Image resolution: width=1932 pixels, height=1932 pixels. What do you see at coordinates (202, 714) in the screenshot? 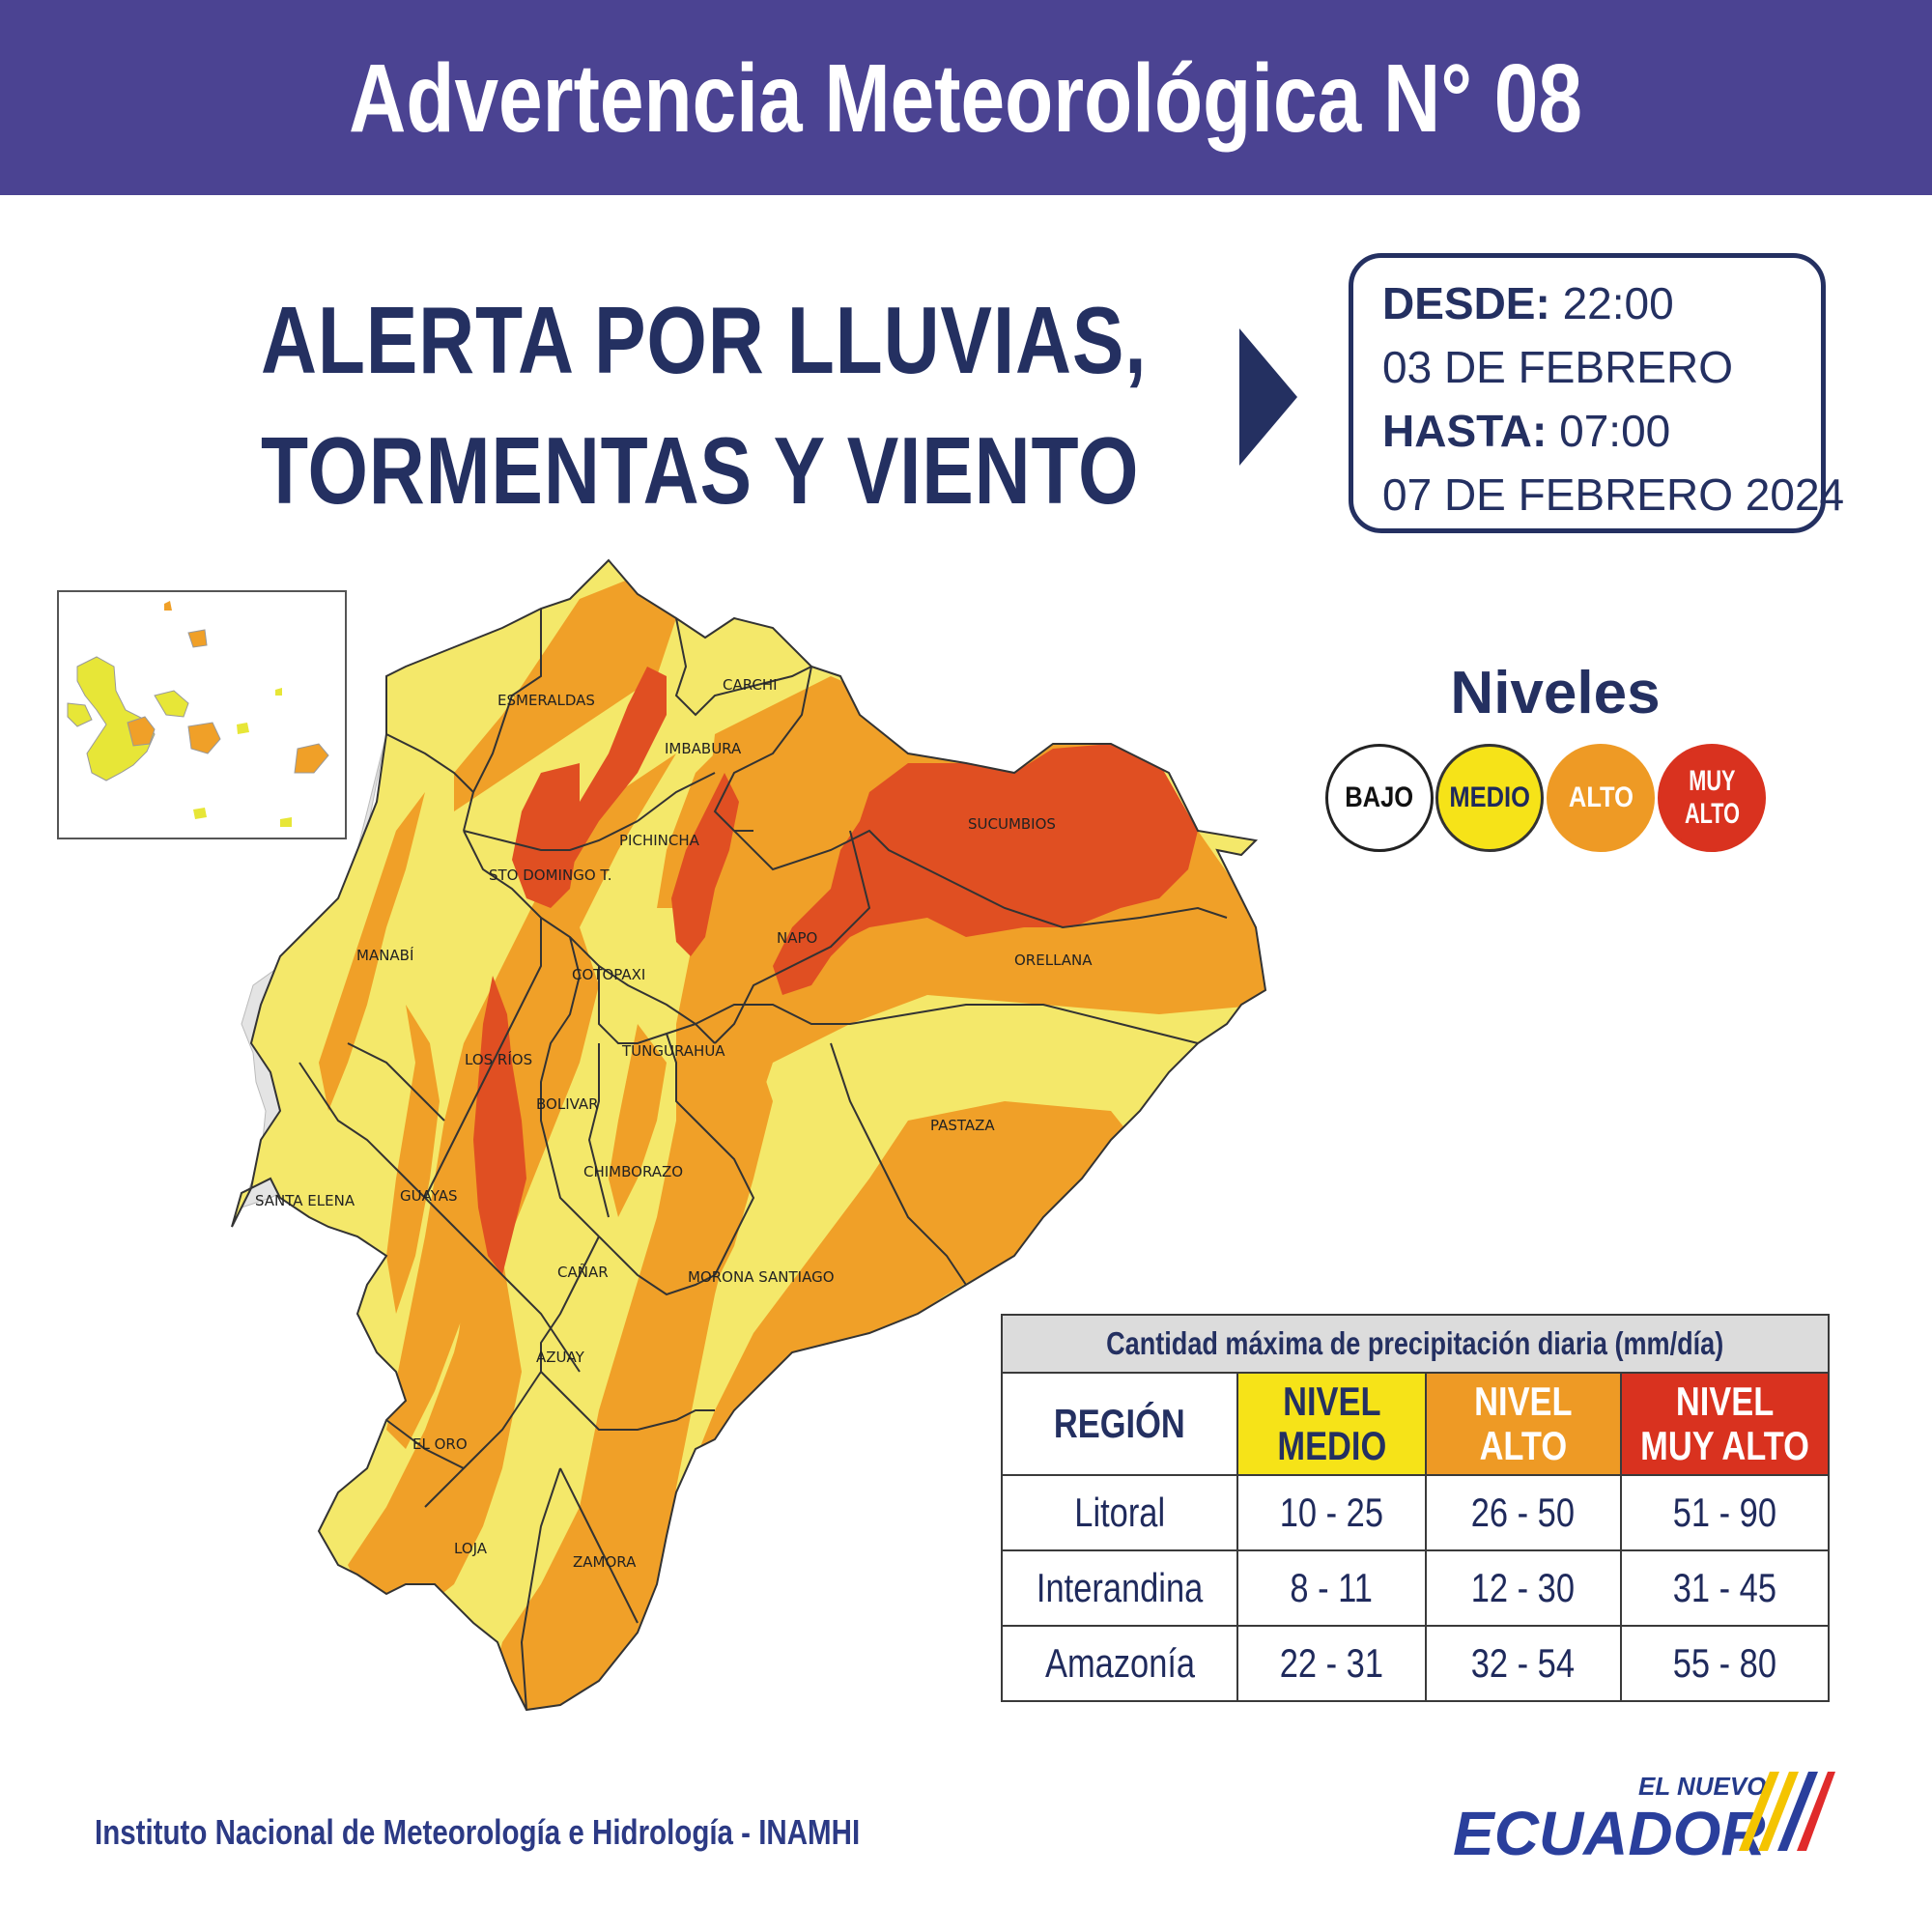
I see `galapagos-inset` at bounding box center [202, 714].